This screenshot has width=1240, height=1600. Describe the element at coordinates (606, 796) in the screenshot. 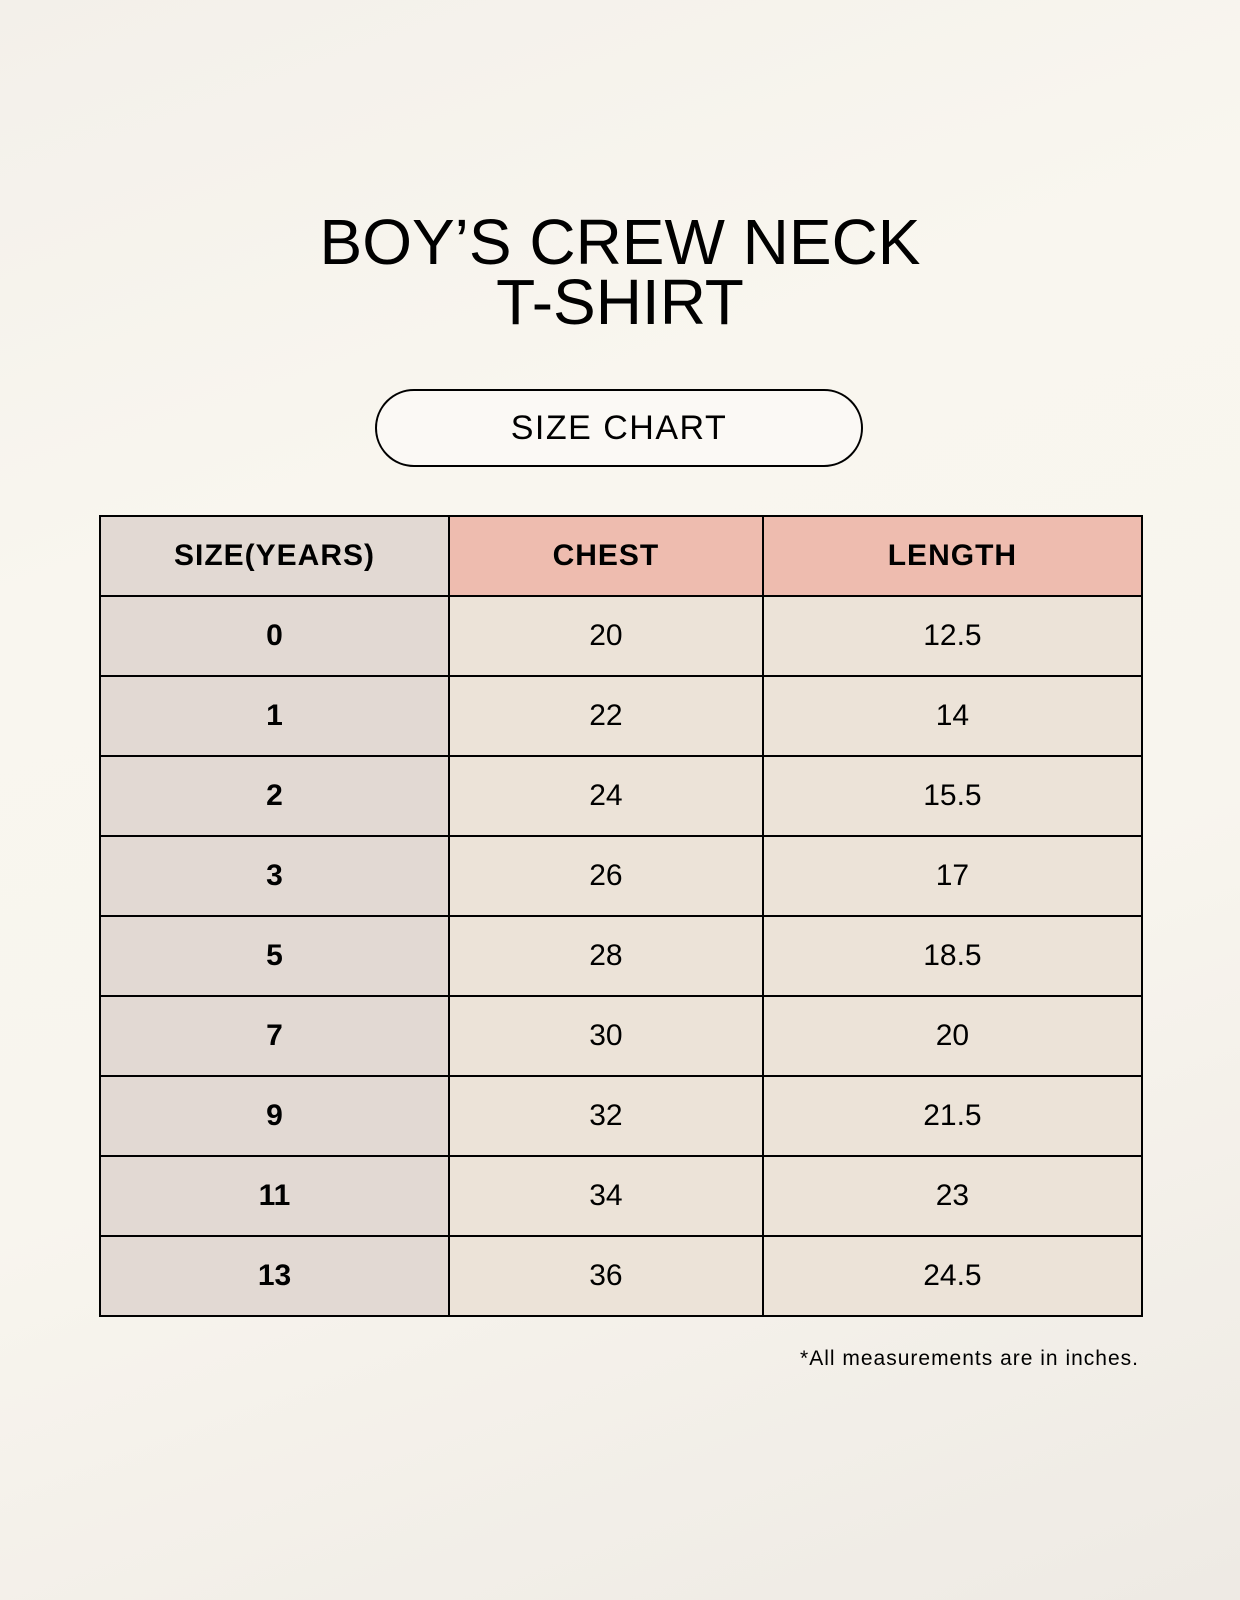

I see `cell-chest: 24` at that location.